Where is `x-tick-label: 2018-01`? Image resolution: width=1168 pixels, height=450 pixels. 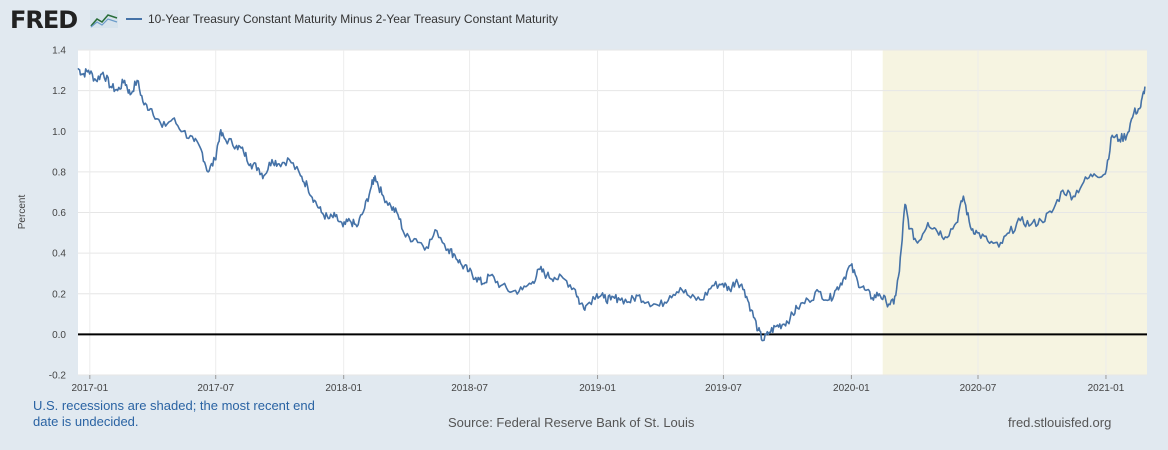
x-tick-label: 2018-01 is located at coordinates (343, 388).